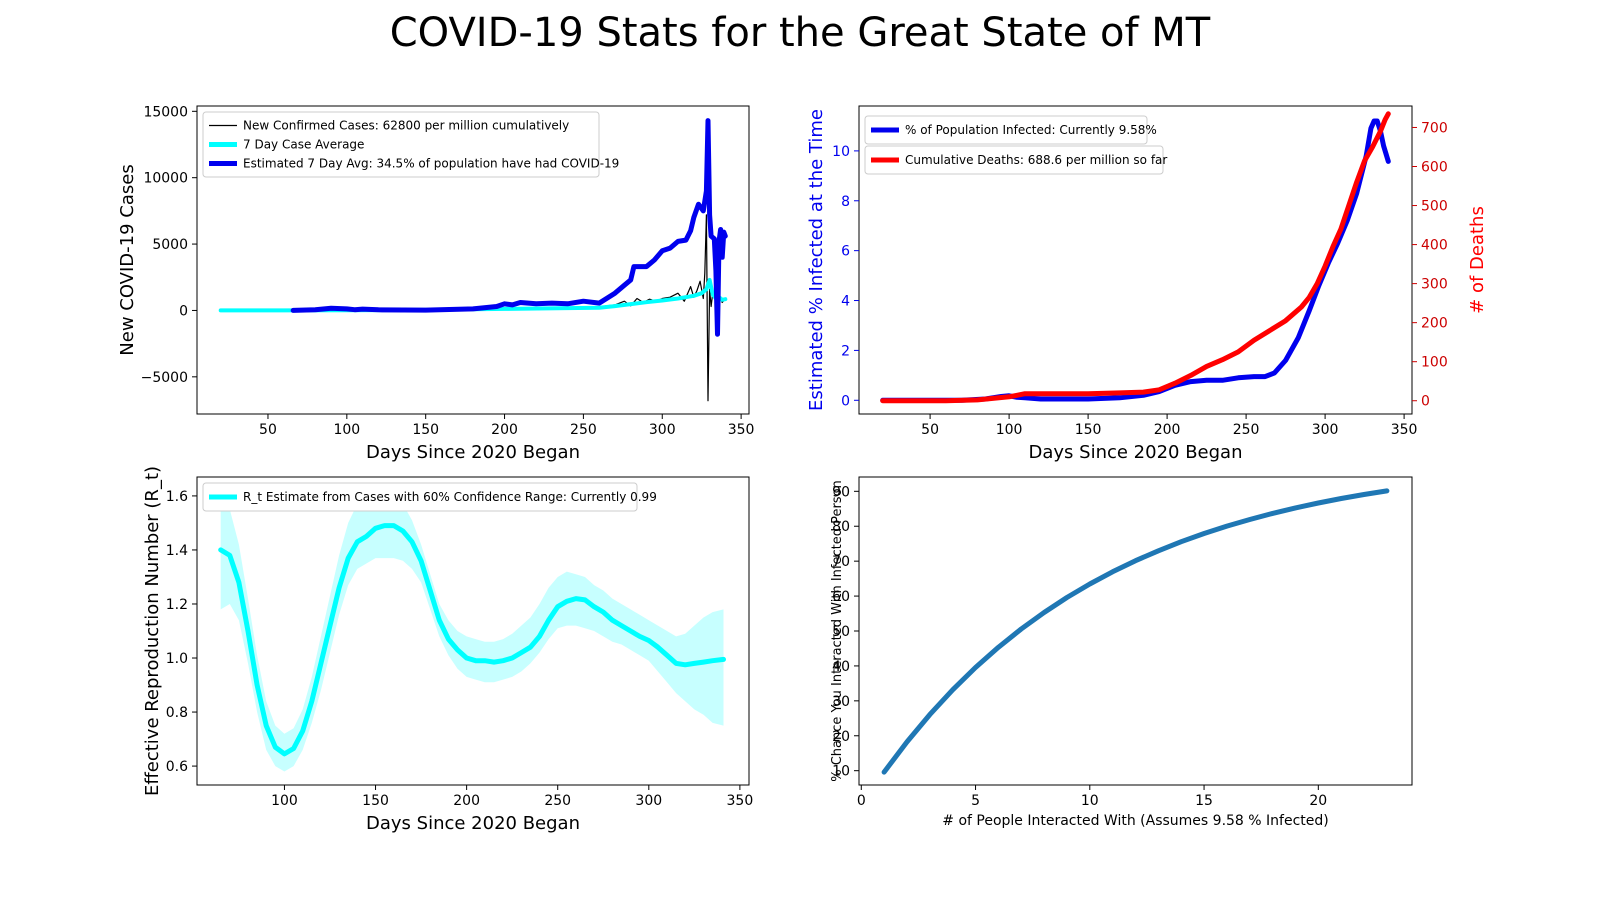 The width and height of the screenshot is (1600, 900). What do you see at coordinates (845, 302) in the screenshot?
I see `infected-ytick-label: 4` at bounding box center [845, 302].